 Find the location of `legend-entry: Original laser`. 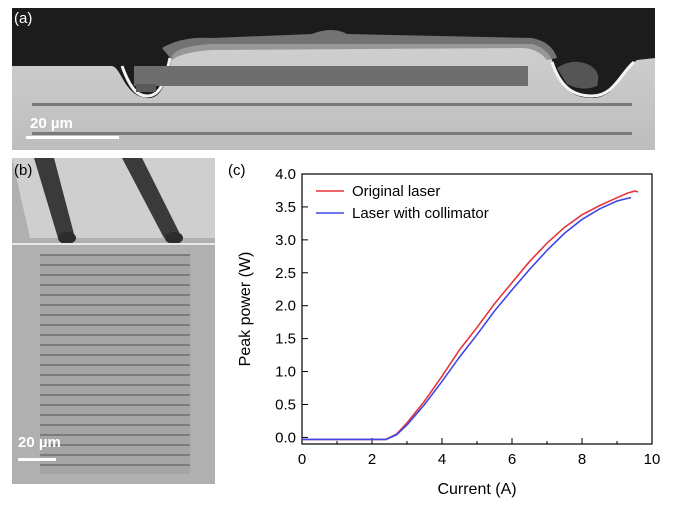

legend-entry: Original laser is located at coordinates (396, 191).